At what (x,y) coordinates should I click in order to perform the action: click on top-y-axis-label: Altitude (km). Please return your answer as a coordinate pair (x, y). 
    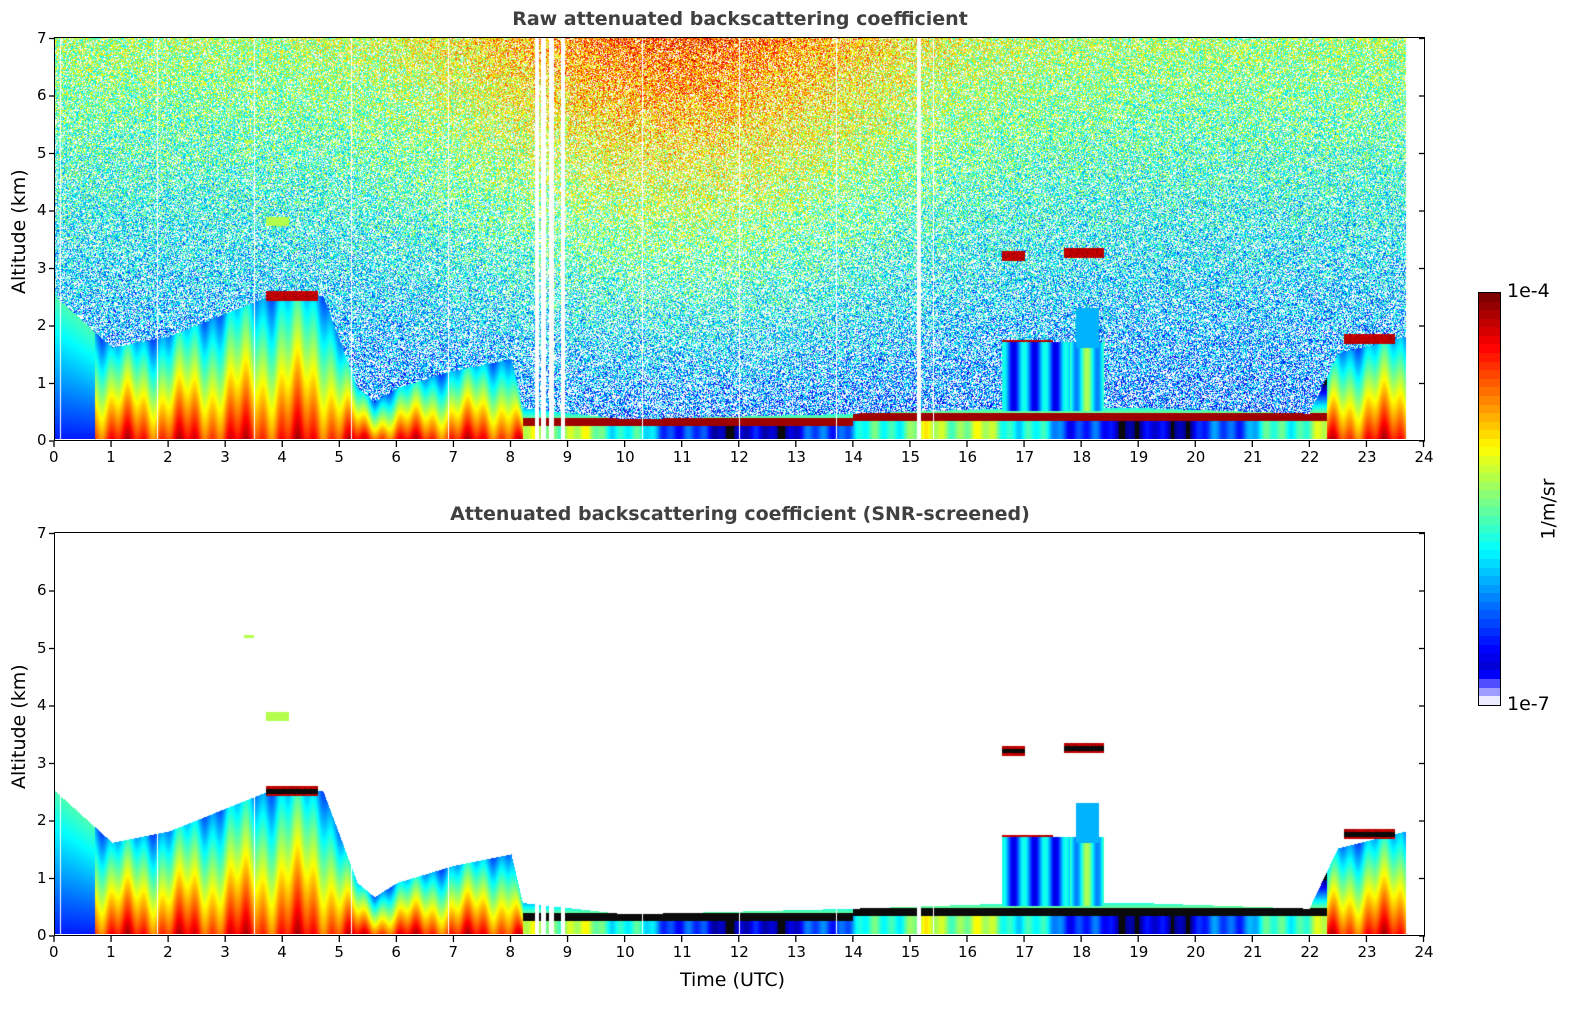
    Looking at the image, I should click on (19, 231).